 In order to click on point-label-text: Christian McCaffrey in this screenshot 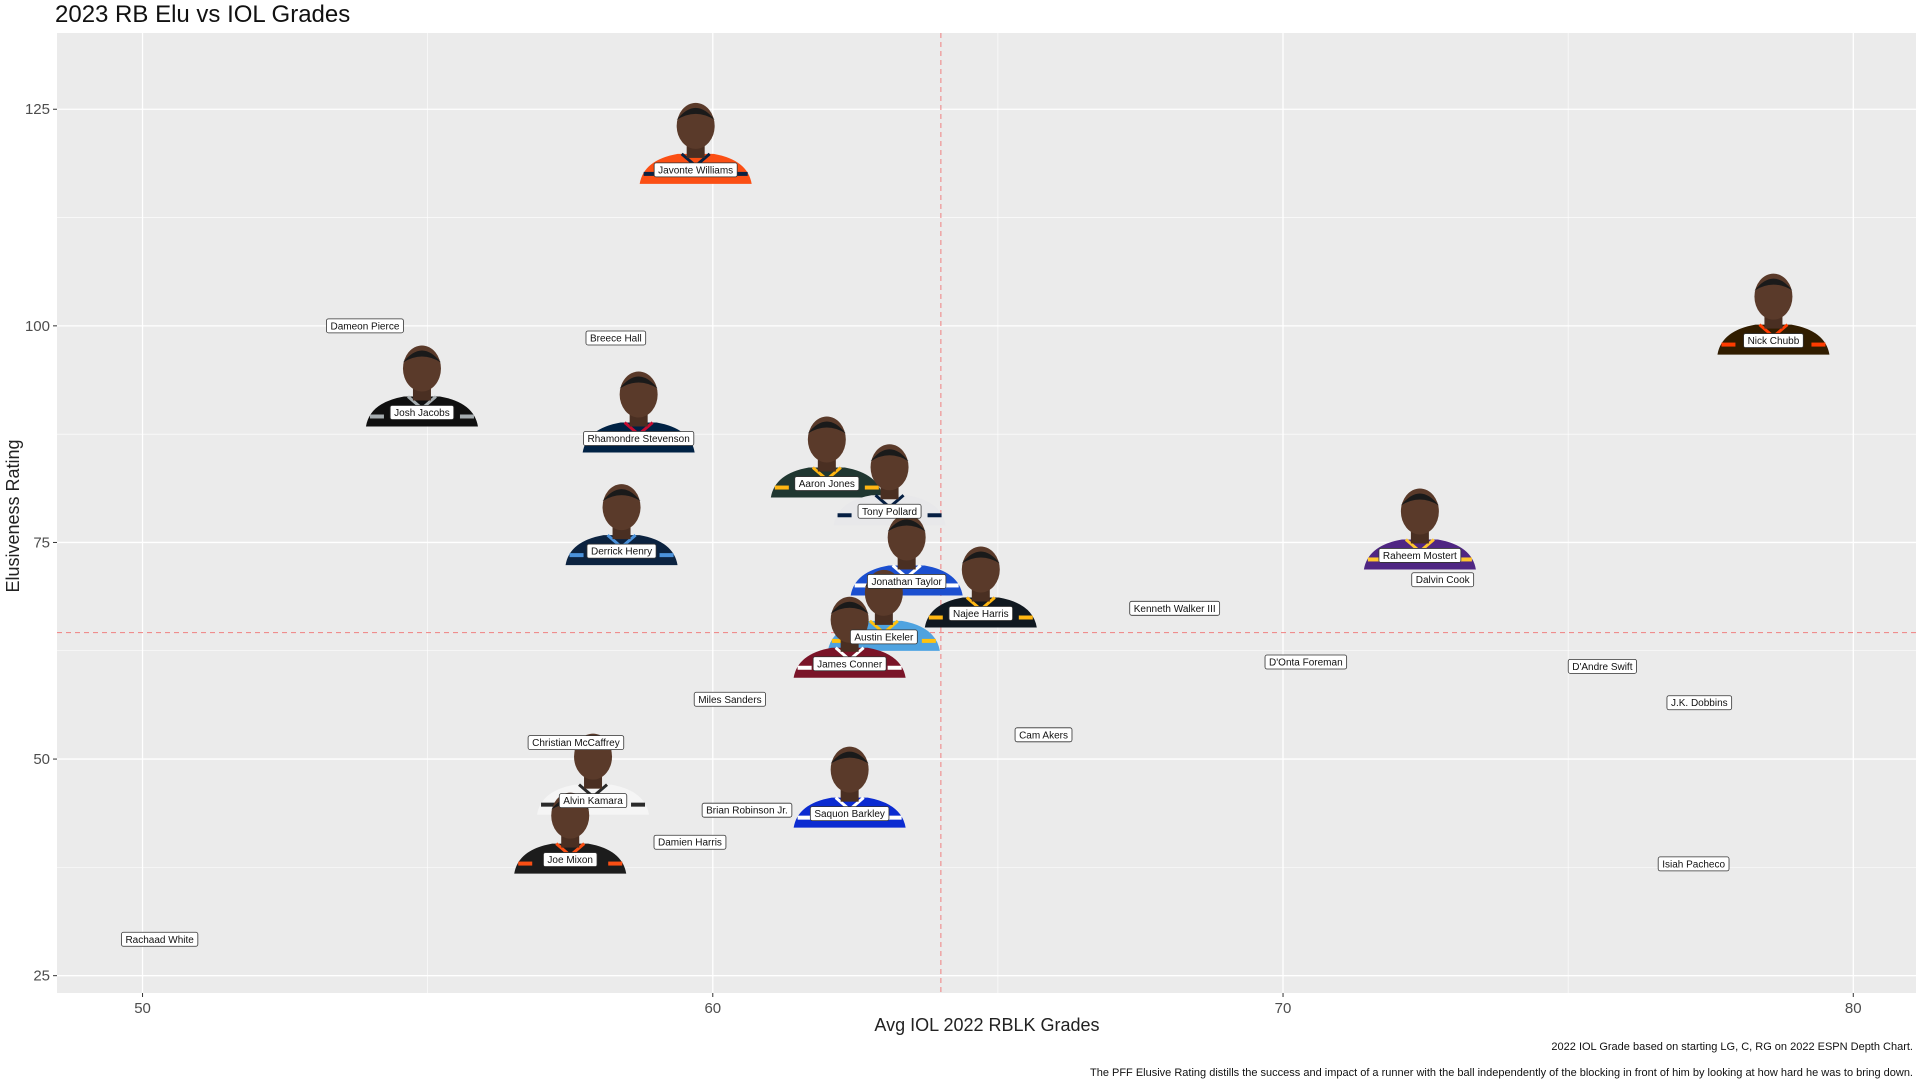, I will do `click(576, 743)`.